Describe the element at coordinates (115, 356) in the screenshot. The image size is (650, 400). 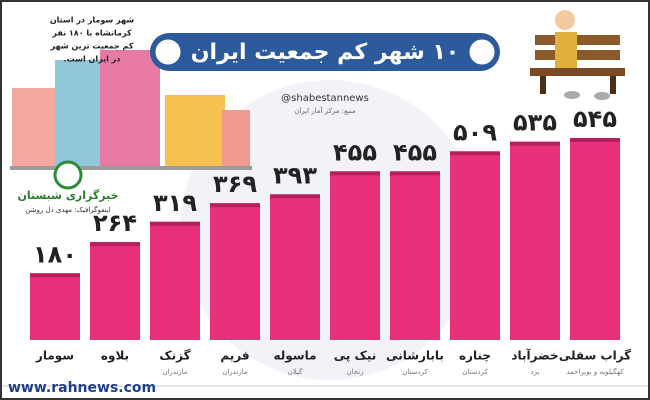
I see `category-label: بلاوه` at that location.